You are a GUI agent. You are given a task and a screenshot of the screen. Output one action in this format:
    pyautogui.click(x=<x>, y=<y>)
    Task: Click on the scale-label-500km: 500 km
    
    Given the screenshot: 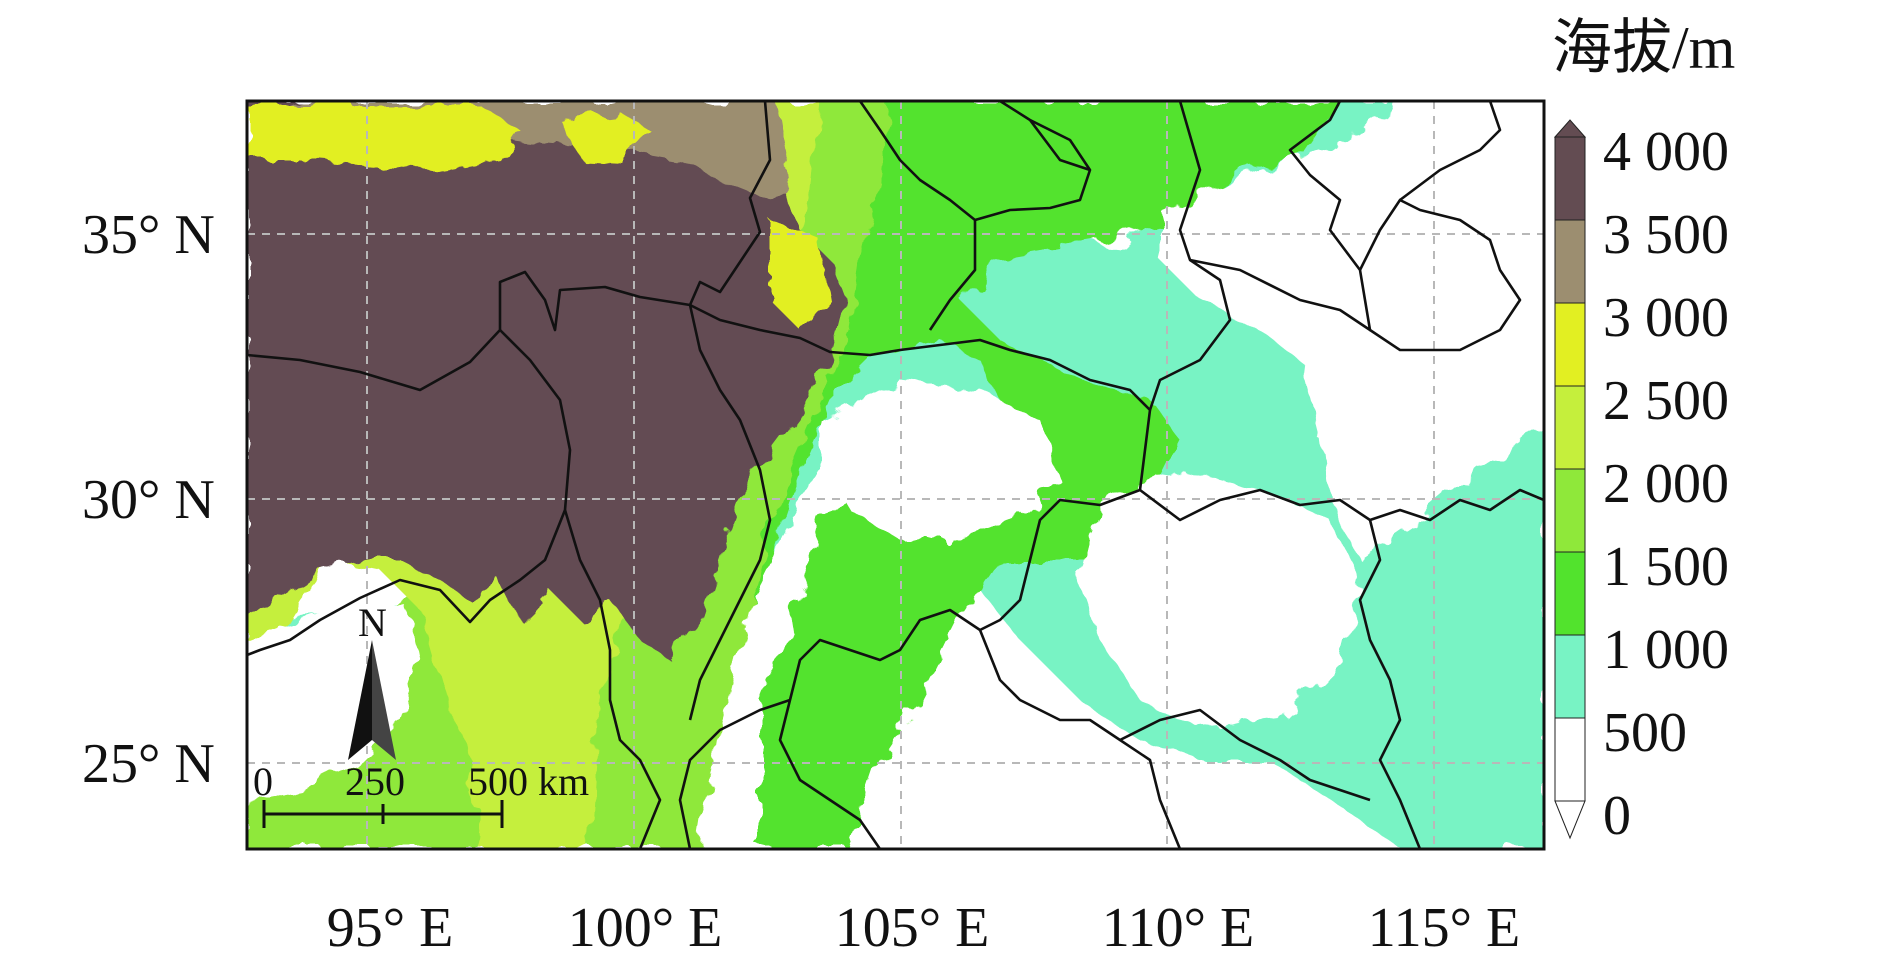 What is the action you would take?
    pyautogui.click(x=529, y=781)
    